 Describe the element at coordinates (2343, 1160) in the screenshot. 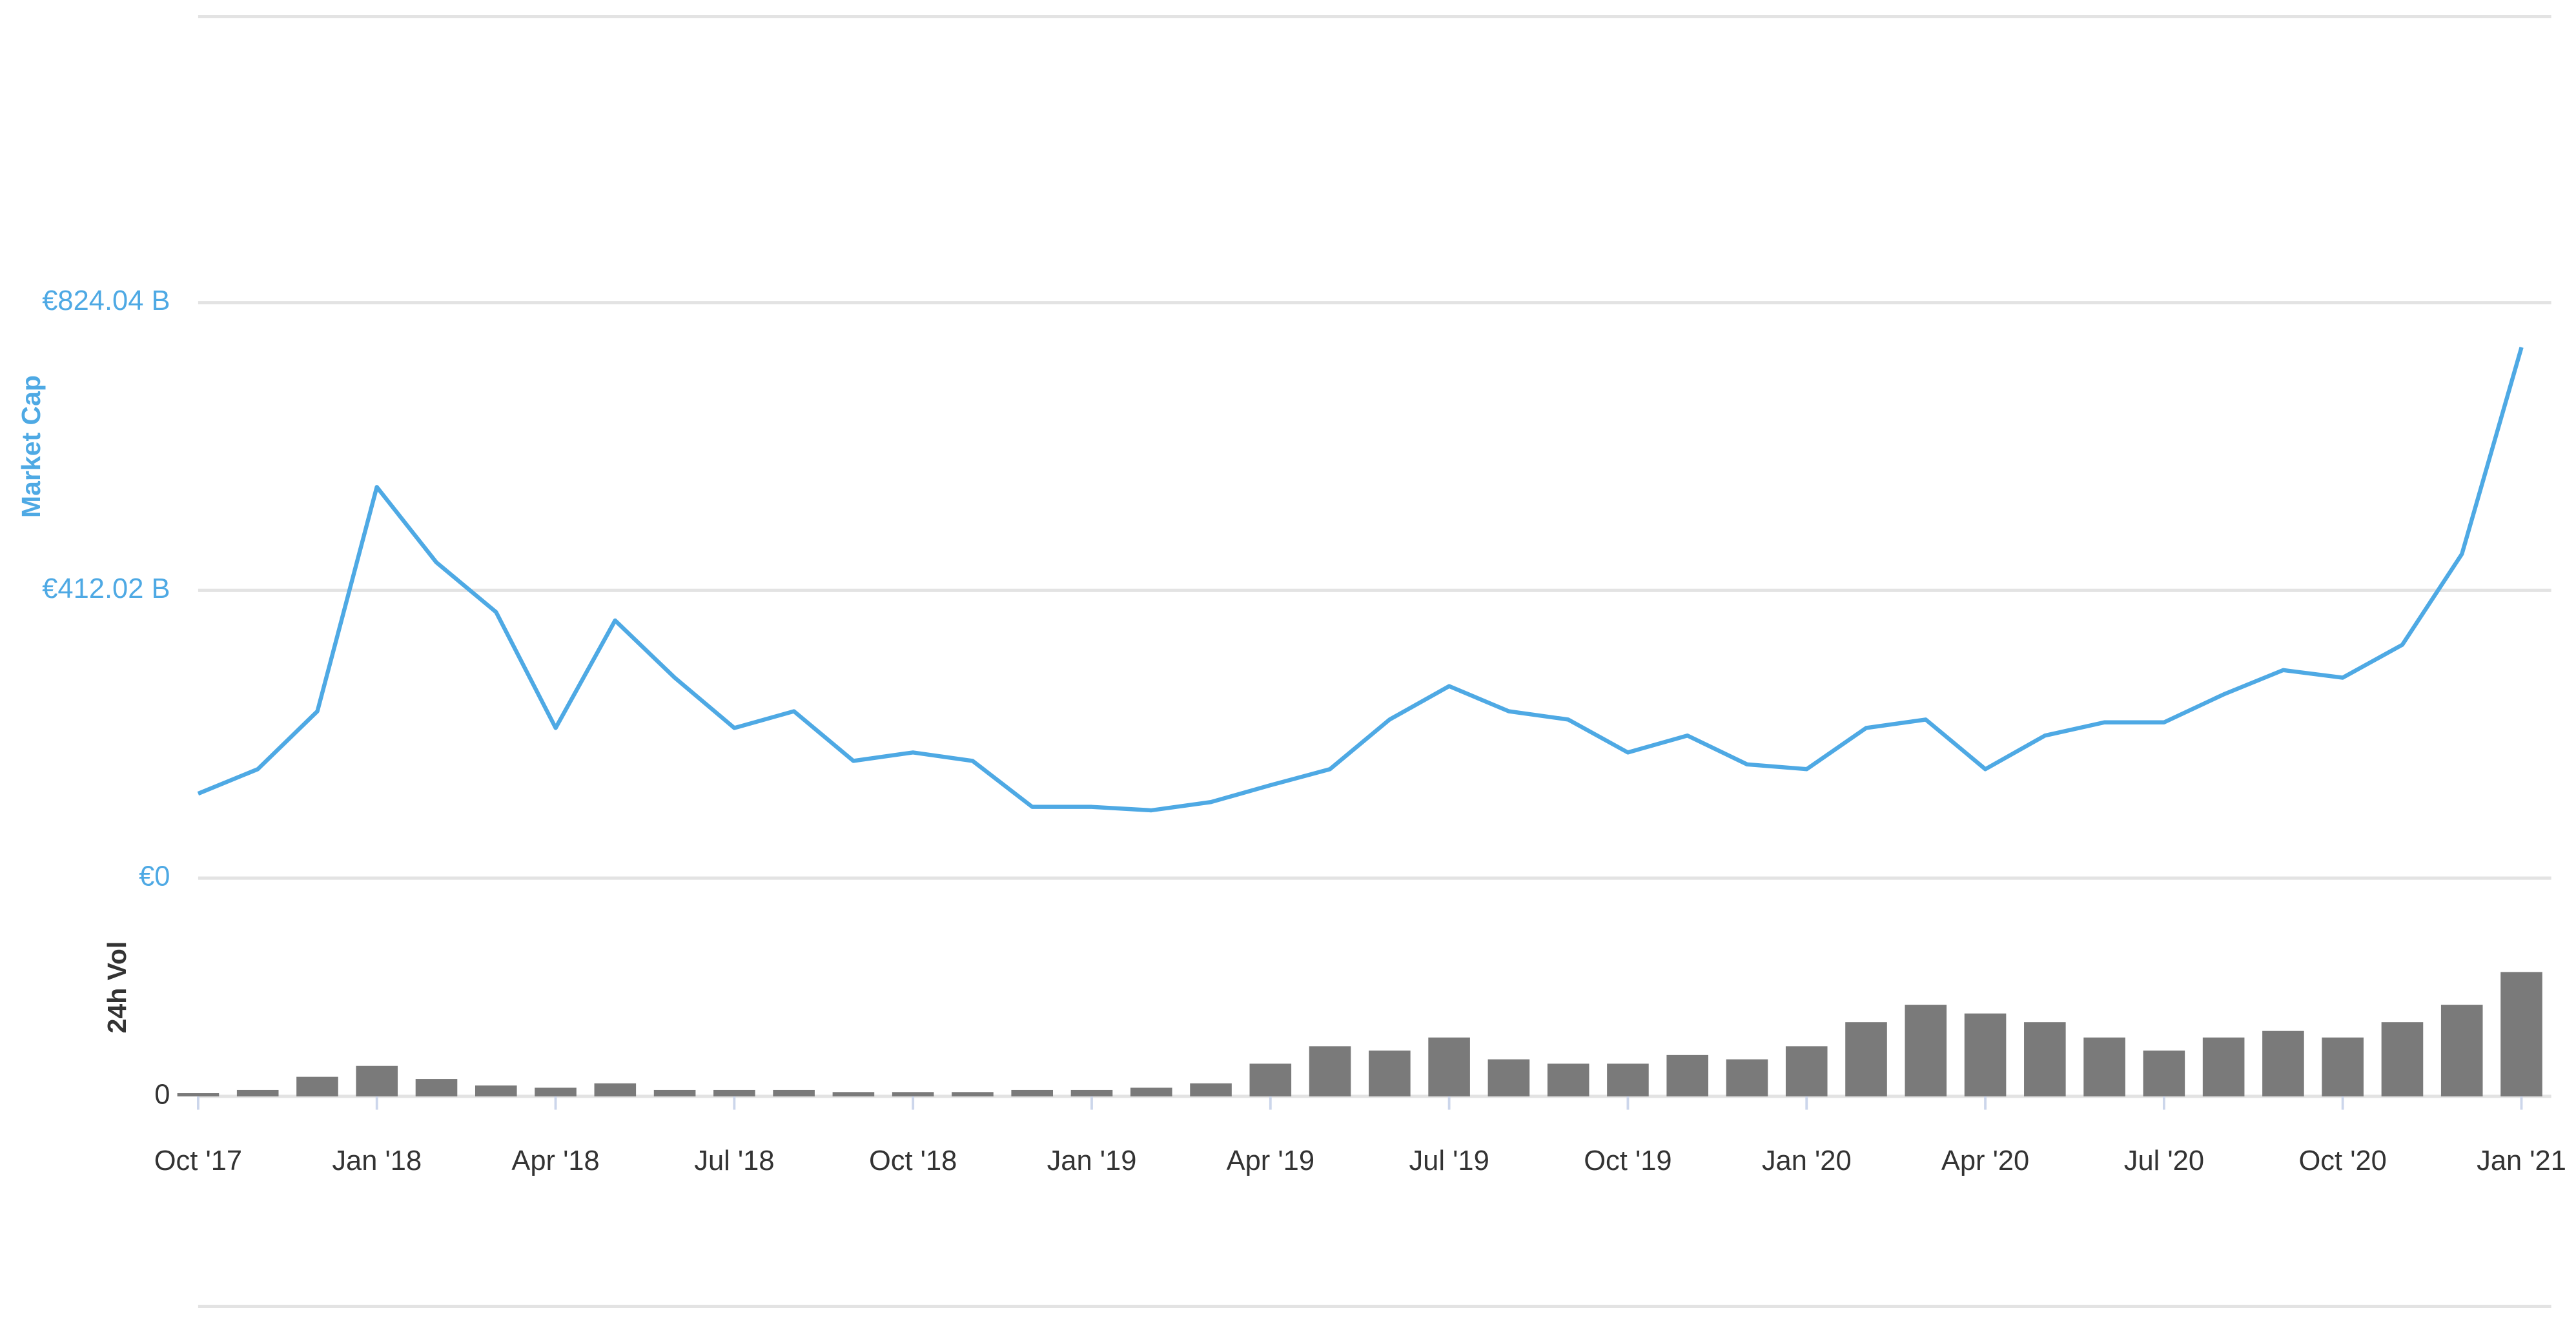

I see `x-tick-label: Oct '20` at that location.